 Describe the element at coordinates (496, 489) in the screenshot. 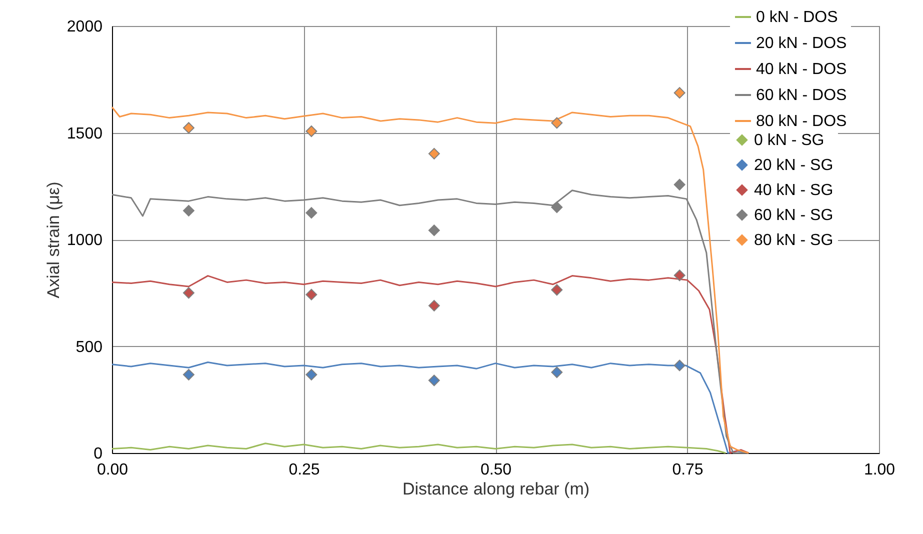

I see `x-axis-title: Distance along rebar (m)` at that location.